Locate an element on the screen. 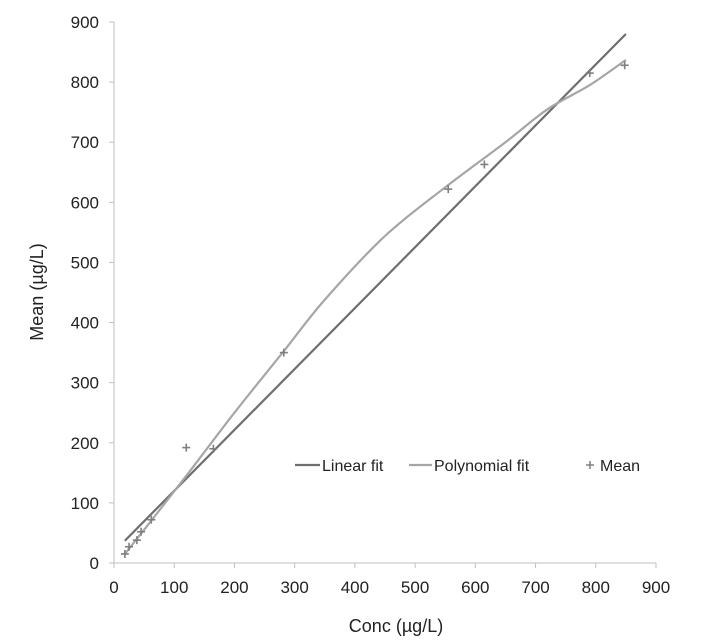  legend-label-polynomial-fit: Polynomial fit is located at coordinates (482, 466).